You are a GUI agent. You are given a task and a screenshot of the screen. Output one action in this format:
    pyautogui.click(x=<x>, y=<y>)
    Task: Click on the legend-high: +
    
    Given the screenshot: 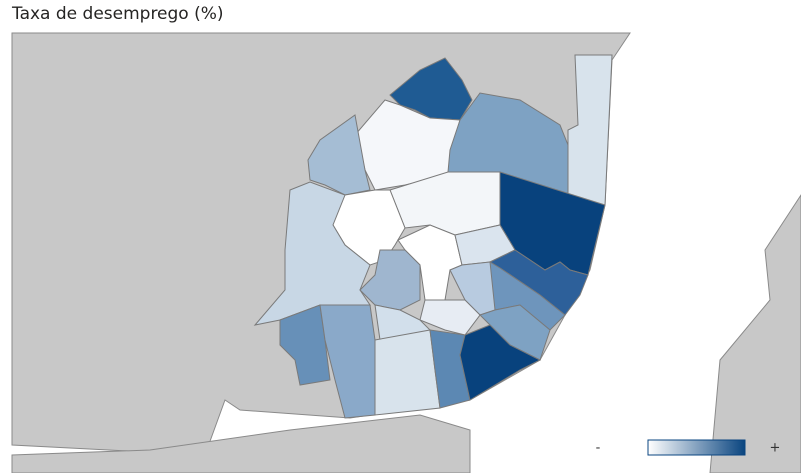 What is the action you would take?
    pyautogui.click(x=775, y=448)
    